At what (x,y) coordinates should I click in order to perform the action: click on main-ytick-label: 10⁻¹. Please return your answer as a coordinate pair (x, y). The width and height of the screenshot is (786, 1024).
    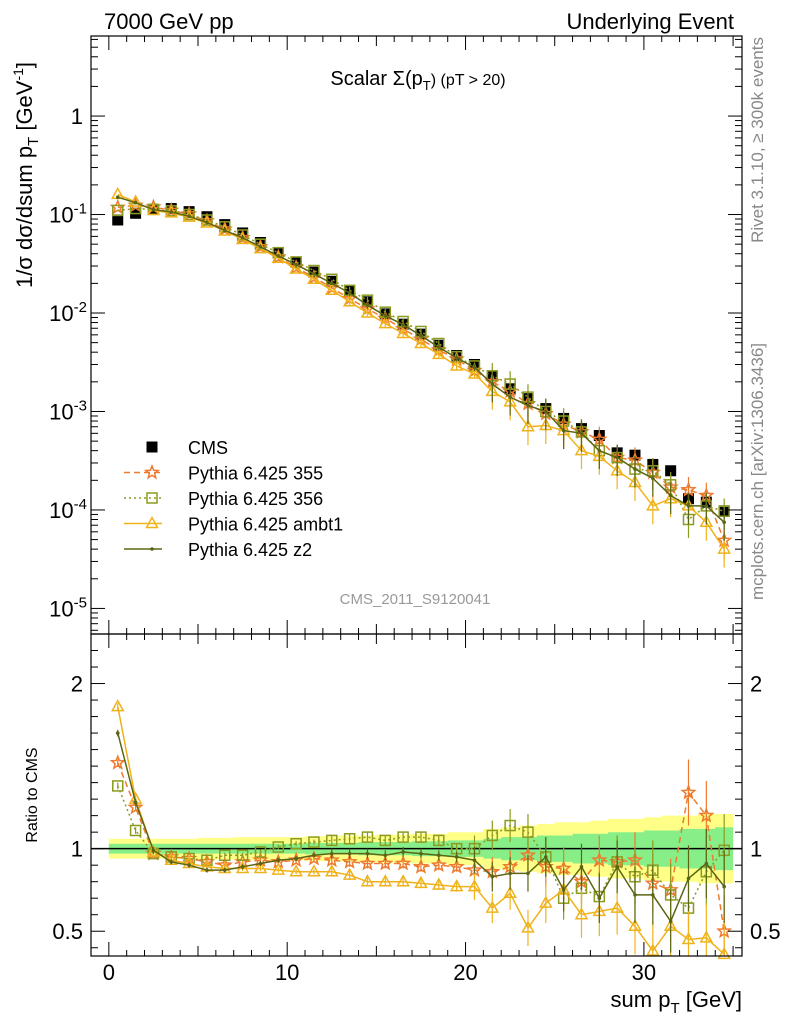
    Looking at the image, I should click on (68, 214).